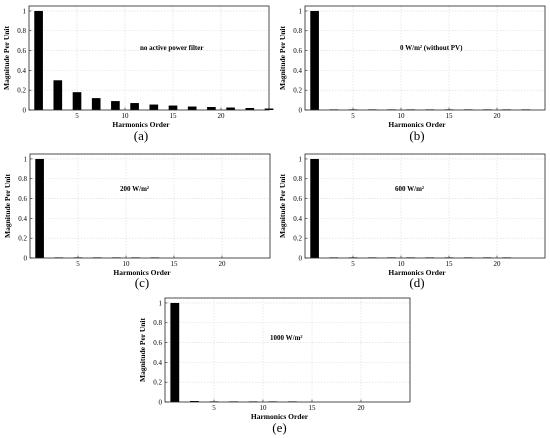  I want to click on panel-label: (a), so click(141, 135).